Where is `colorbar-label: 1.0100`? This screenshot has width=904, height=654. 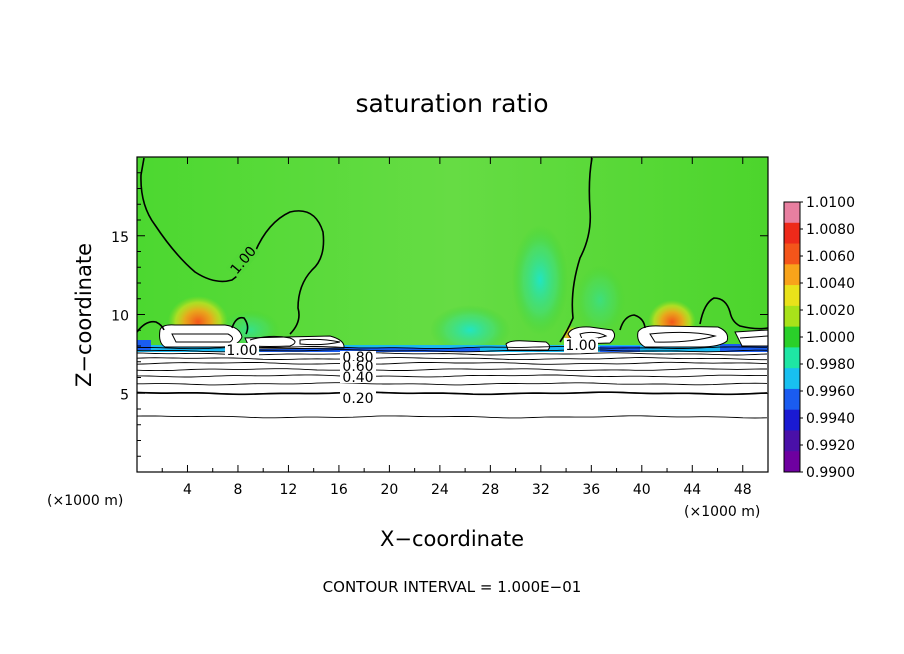
colorbar-label: 1.0100 is located at coordinates (830, 203).